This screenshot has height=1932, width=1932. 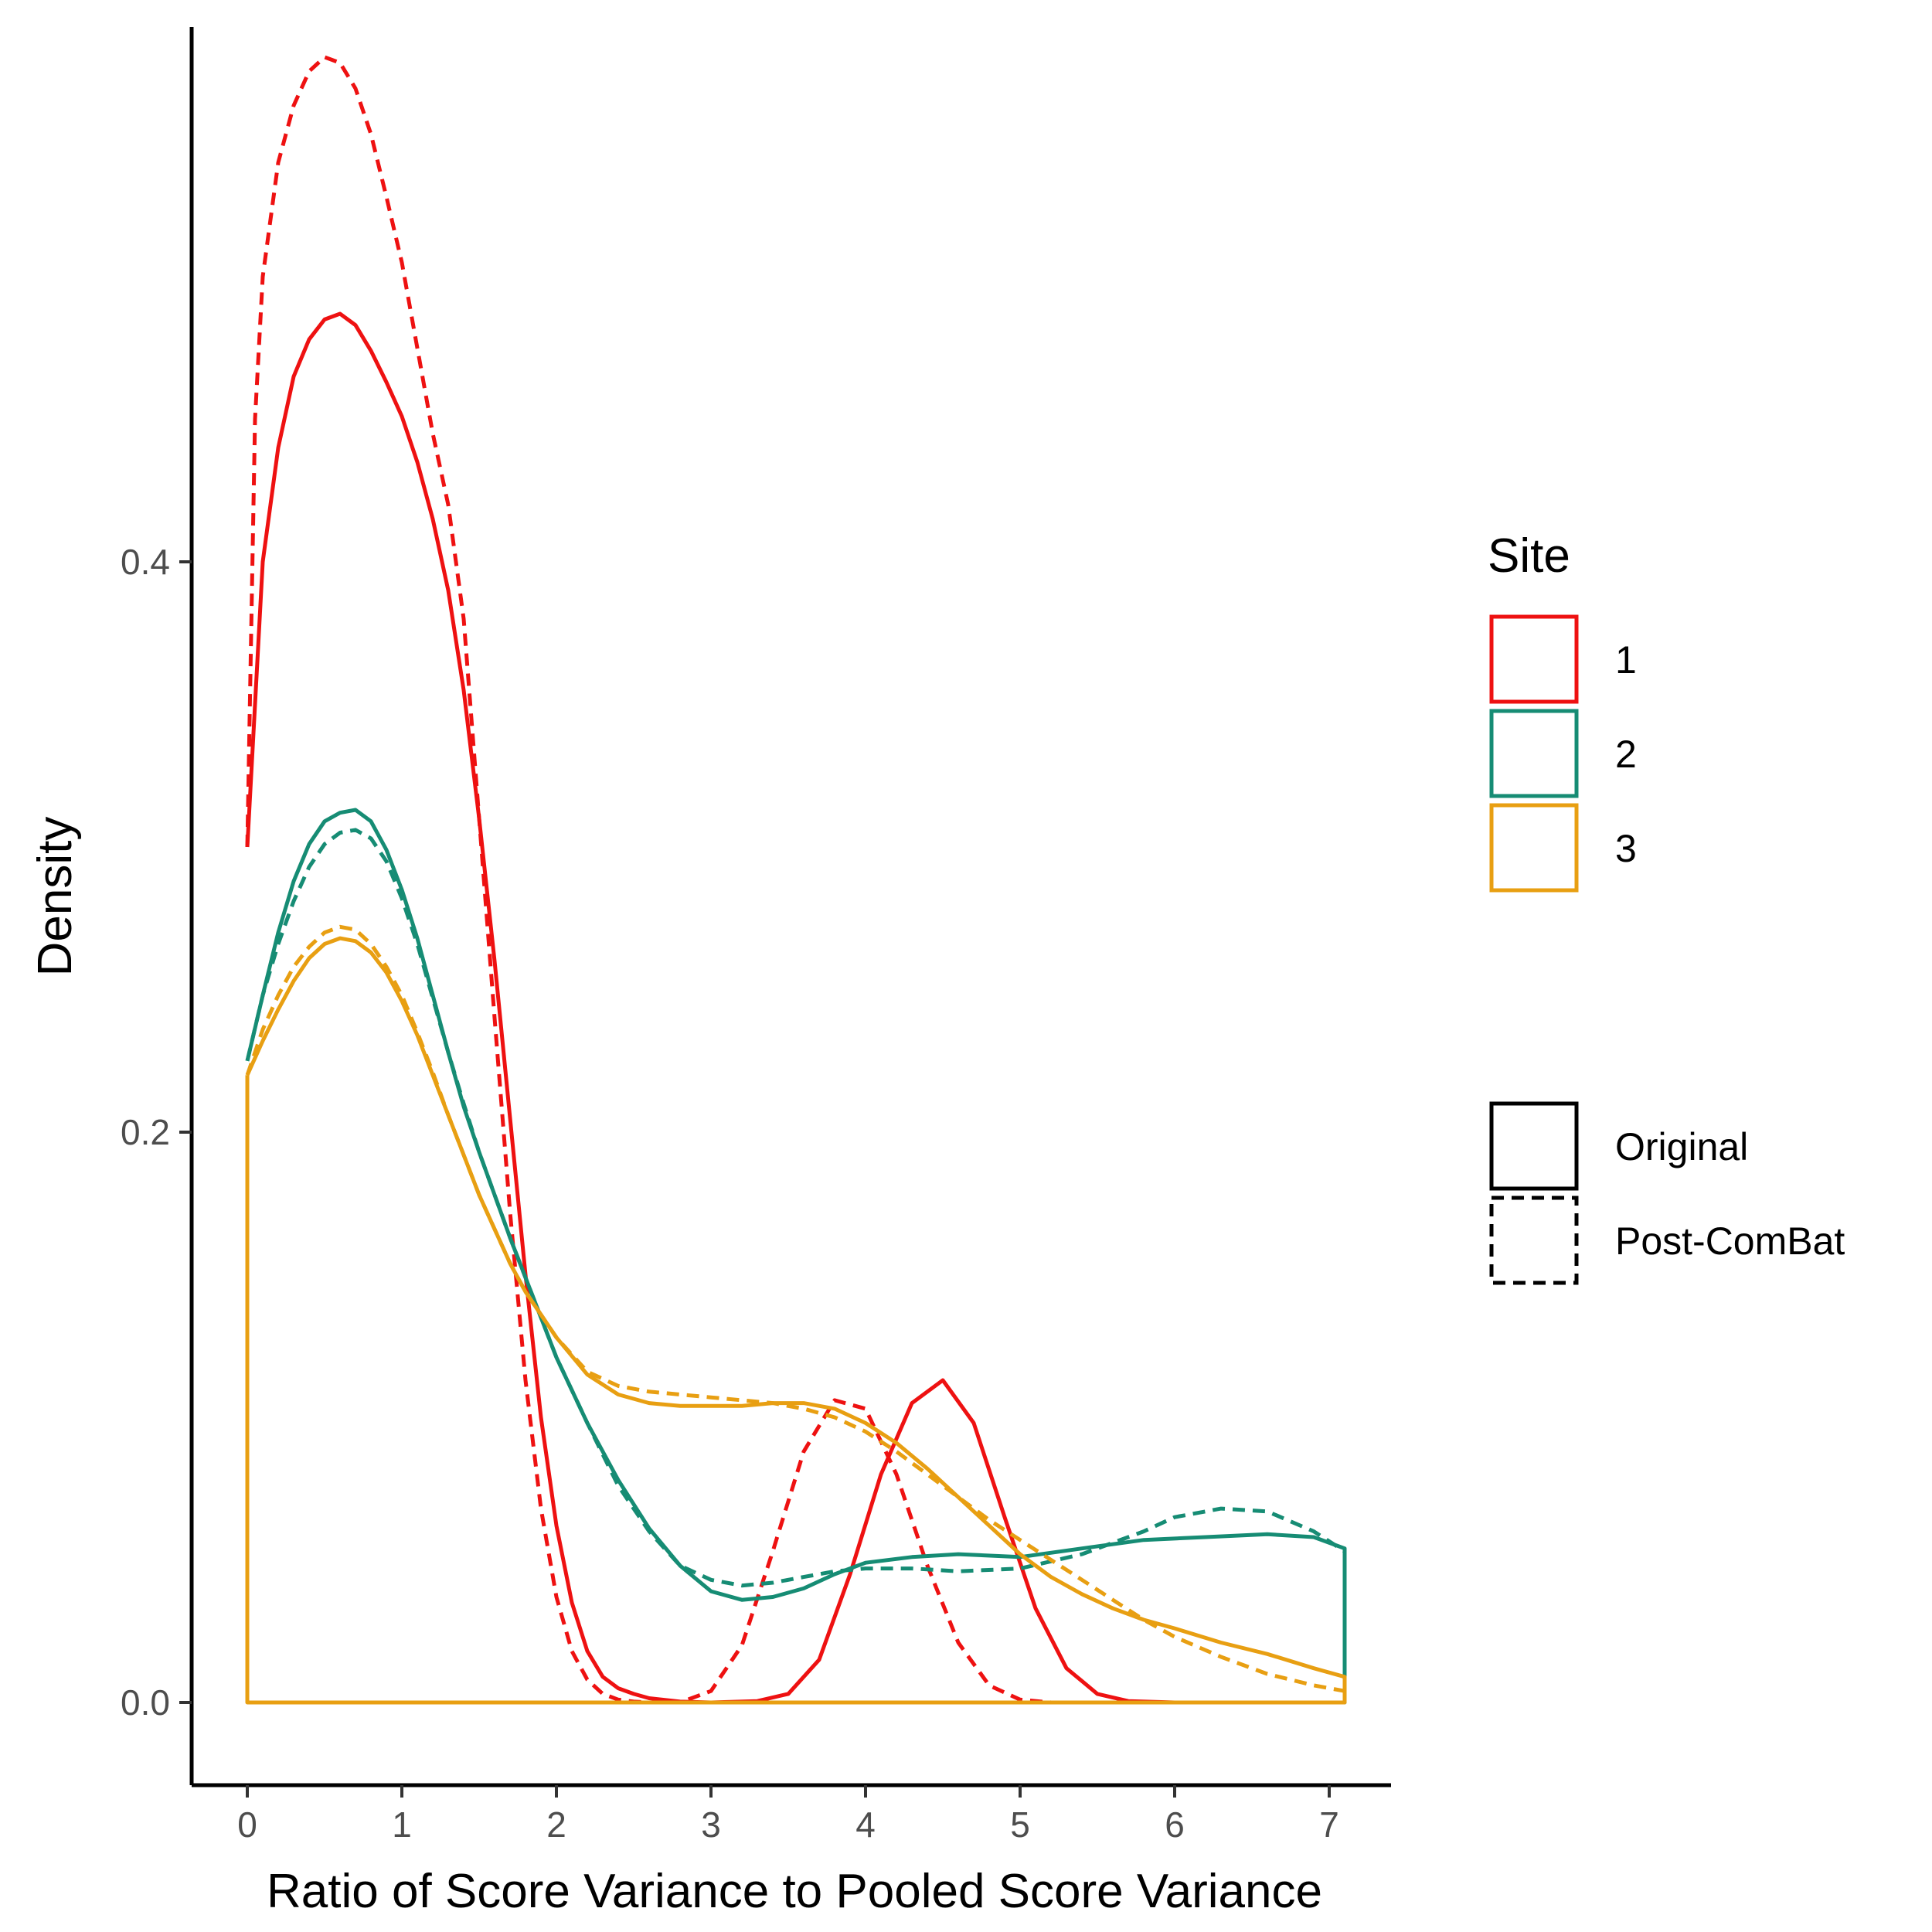 What do you see at coordinates (1682, 1147) in the screenshot?
I see `legend-label-original: Original` at bounding box center [1682, 1147].